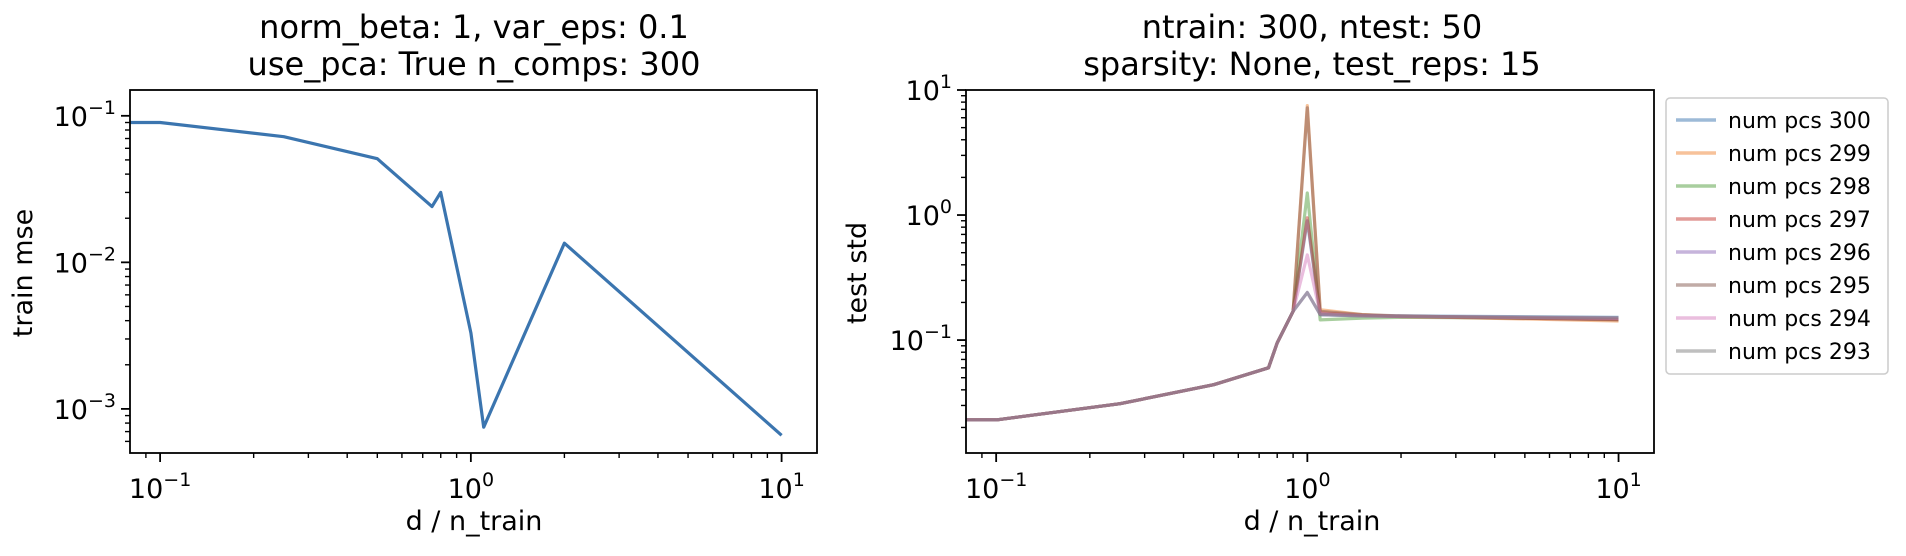  I want to click on y-axis-label: train mse, so click(23, 273).